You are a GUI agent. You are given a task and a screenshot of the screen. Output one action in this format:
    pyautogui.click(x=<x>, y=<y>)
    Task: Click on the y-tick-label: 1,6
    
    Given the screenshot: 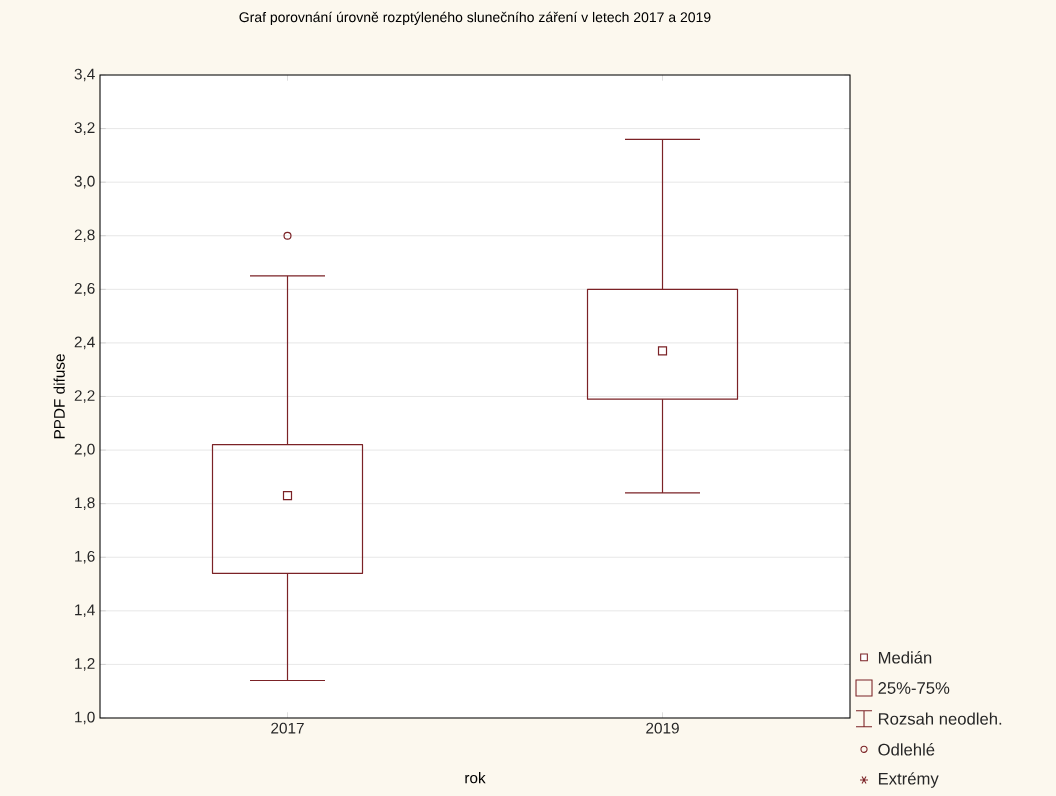 What is the action you would take?
    pyautogui.click(x=85, y=557)
    